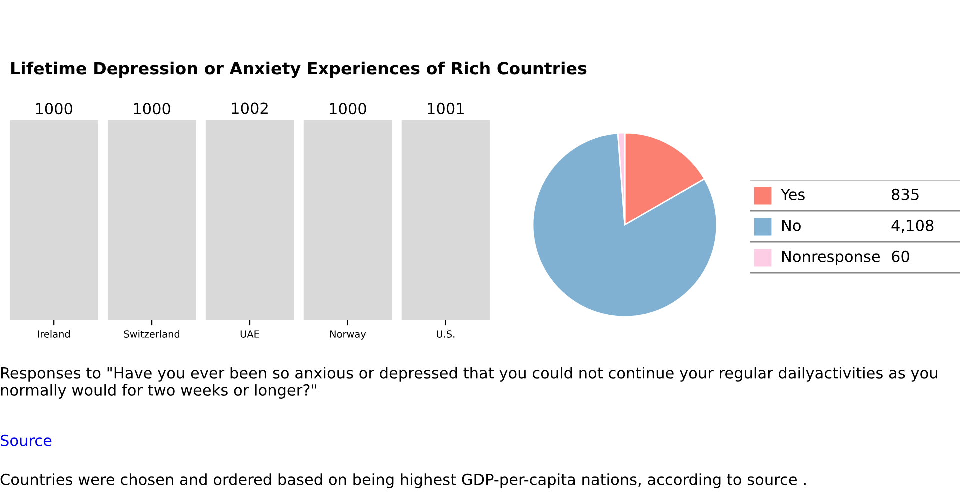 Image resolution: width=960 pixels, height=500 pixels. What do you see at coordinates (403, 481) in the screenshot?
I see `text: Countries were chosen and ordered based on being highest GDP-per-capita nations, according to source .` at bounding box center [403, 481].